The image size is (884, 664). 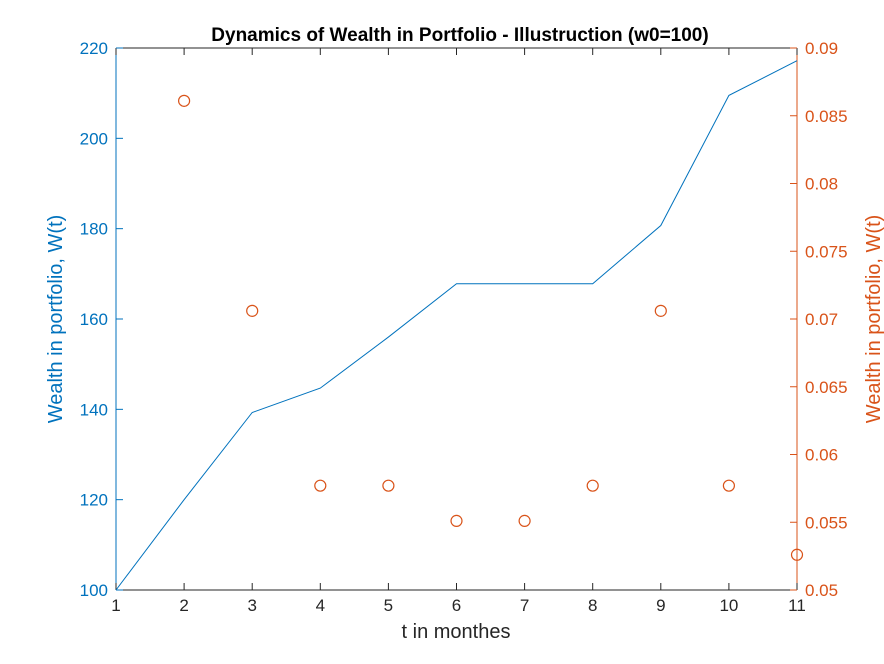 What do you see at coordinates (388, 605) in the screenshot?
I see `x-tick-label: 5` at bounding box center [388, 605].